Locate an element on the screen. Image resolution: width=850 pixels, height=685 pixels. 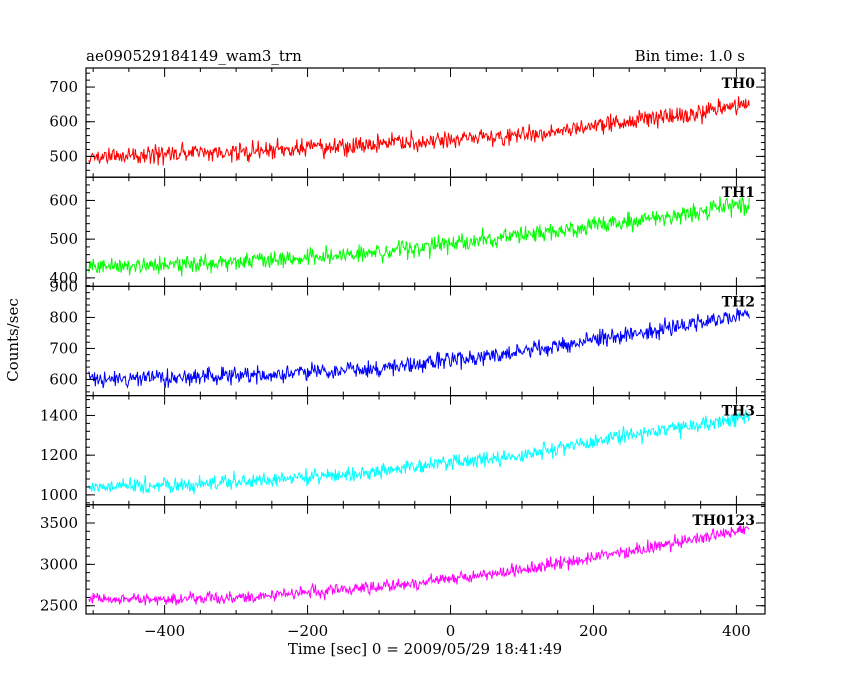
y-tick-label: 800 is located at coordinates (63, 317).